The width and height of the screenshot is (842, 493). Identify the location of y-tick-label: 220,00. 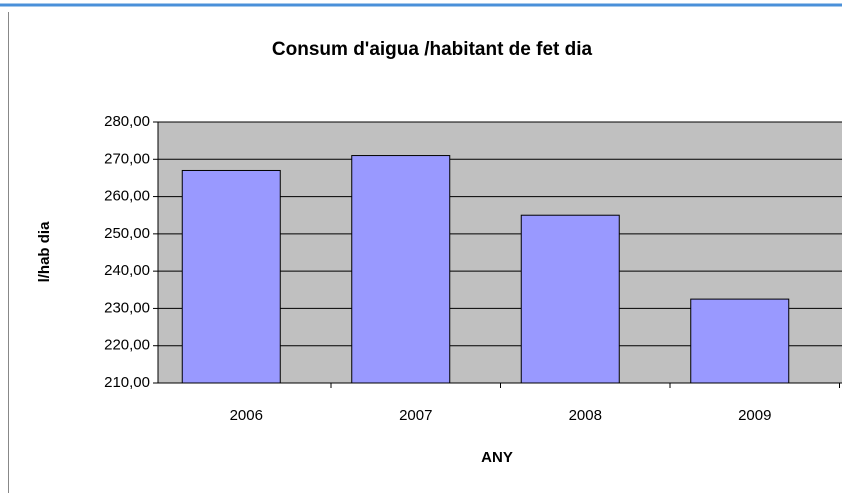
(127, 345).